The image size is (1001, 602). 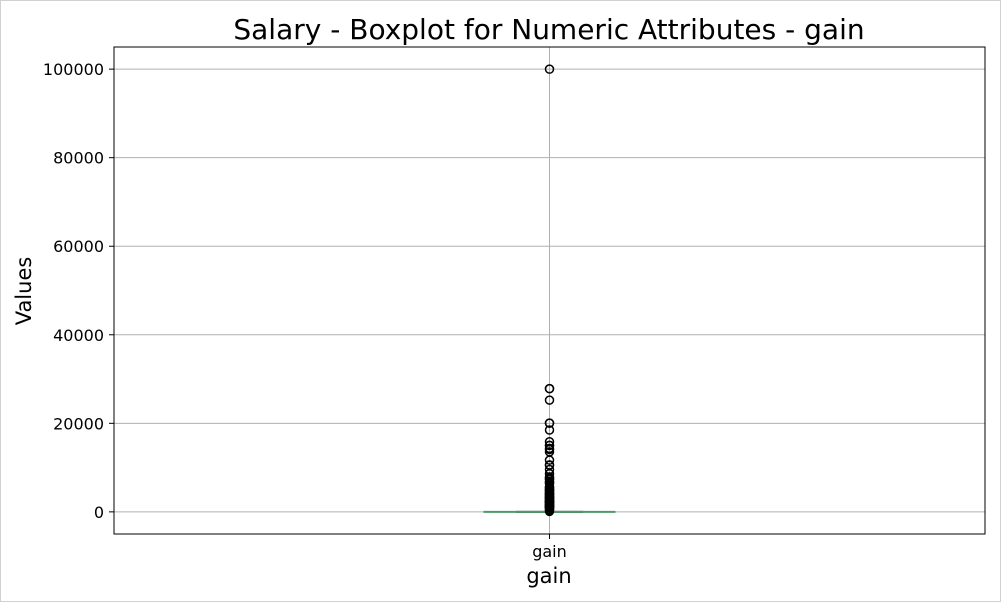 I want to click on x-tick-label: gain, so click(x=549, y=551).